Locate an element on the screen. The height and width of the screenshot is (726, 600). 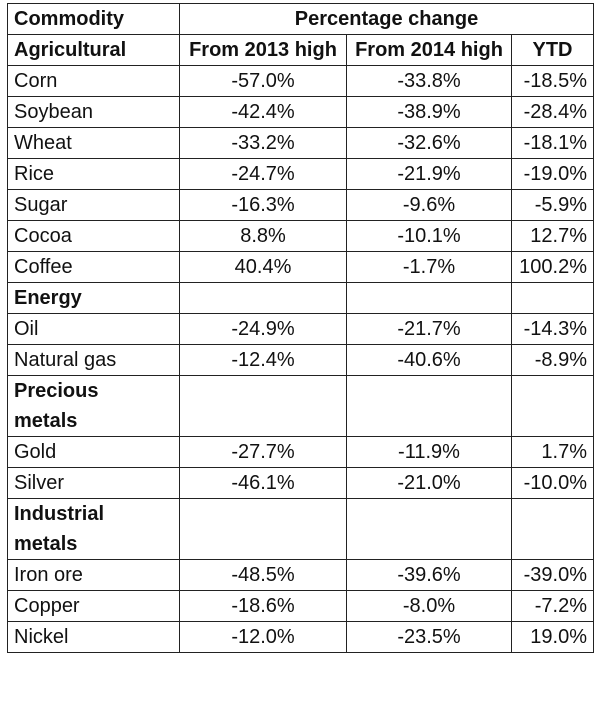
col-2013-header: From 2013 high is located at coordinates (263, 50).